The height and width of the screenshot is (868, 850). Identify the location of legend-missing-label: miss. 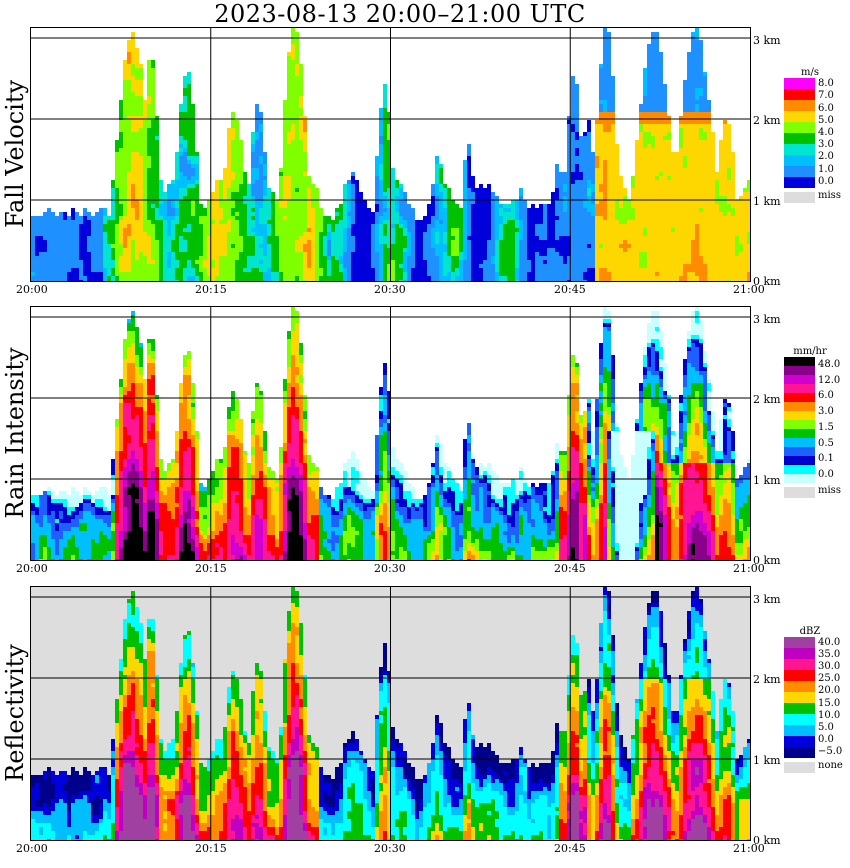
(829, 490).